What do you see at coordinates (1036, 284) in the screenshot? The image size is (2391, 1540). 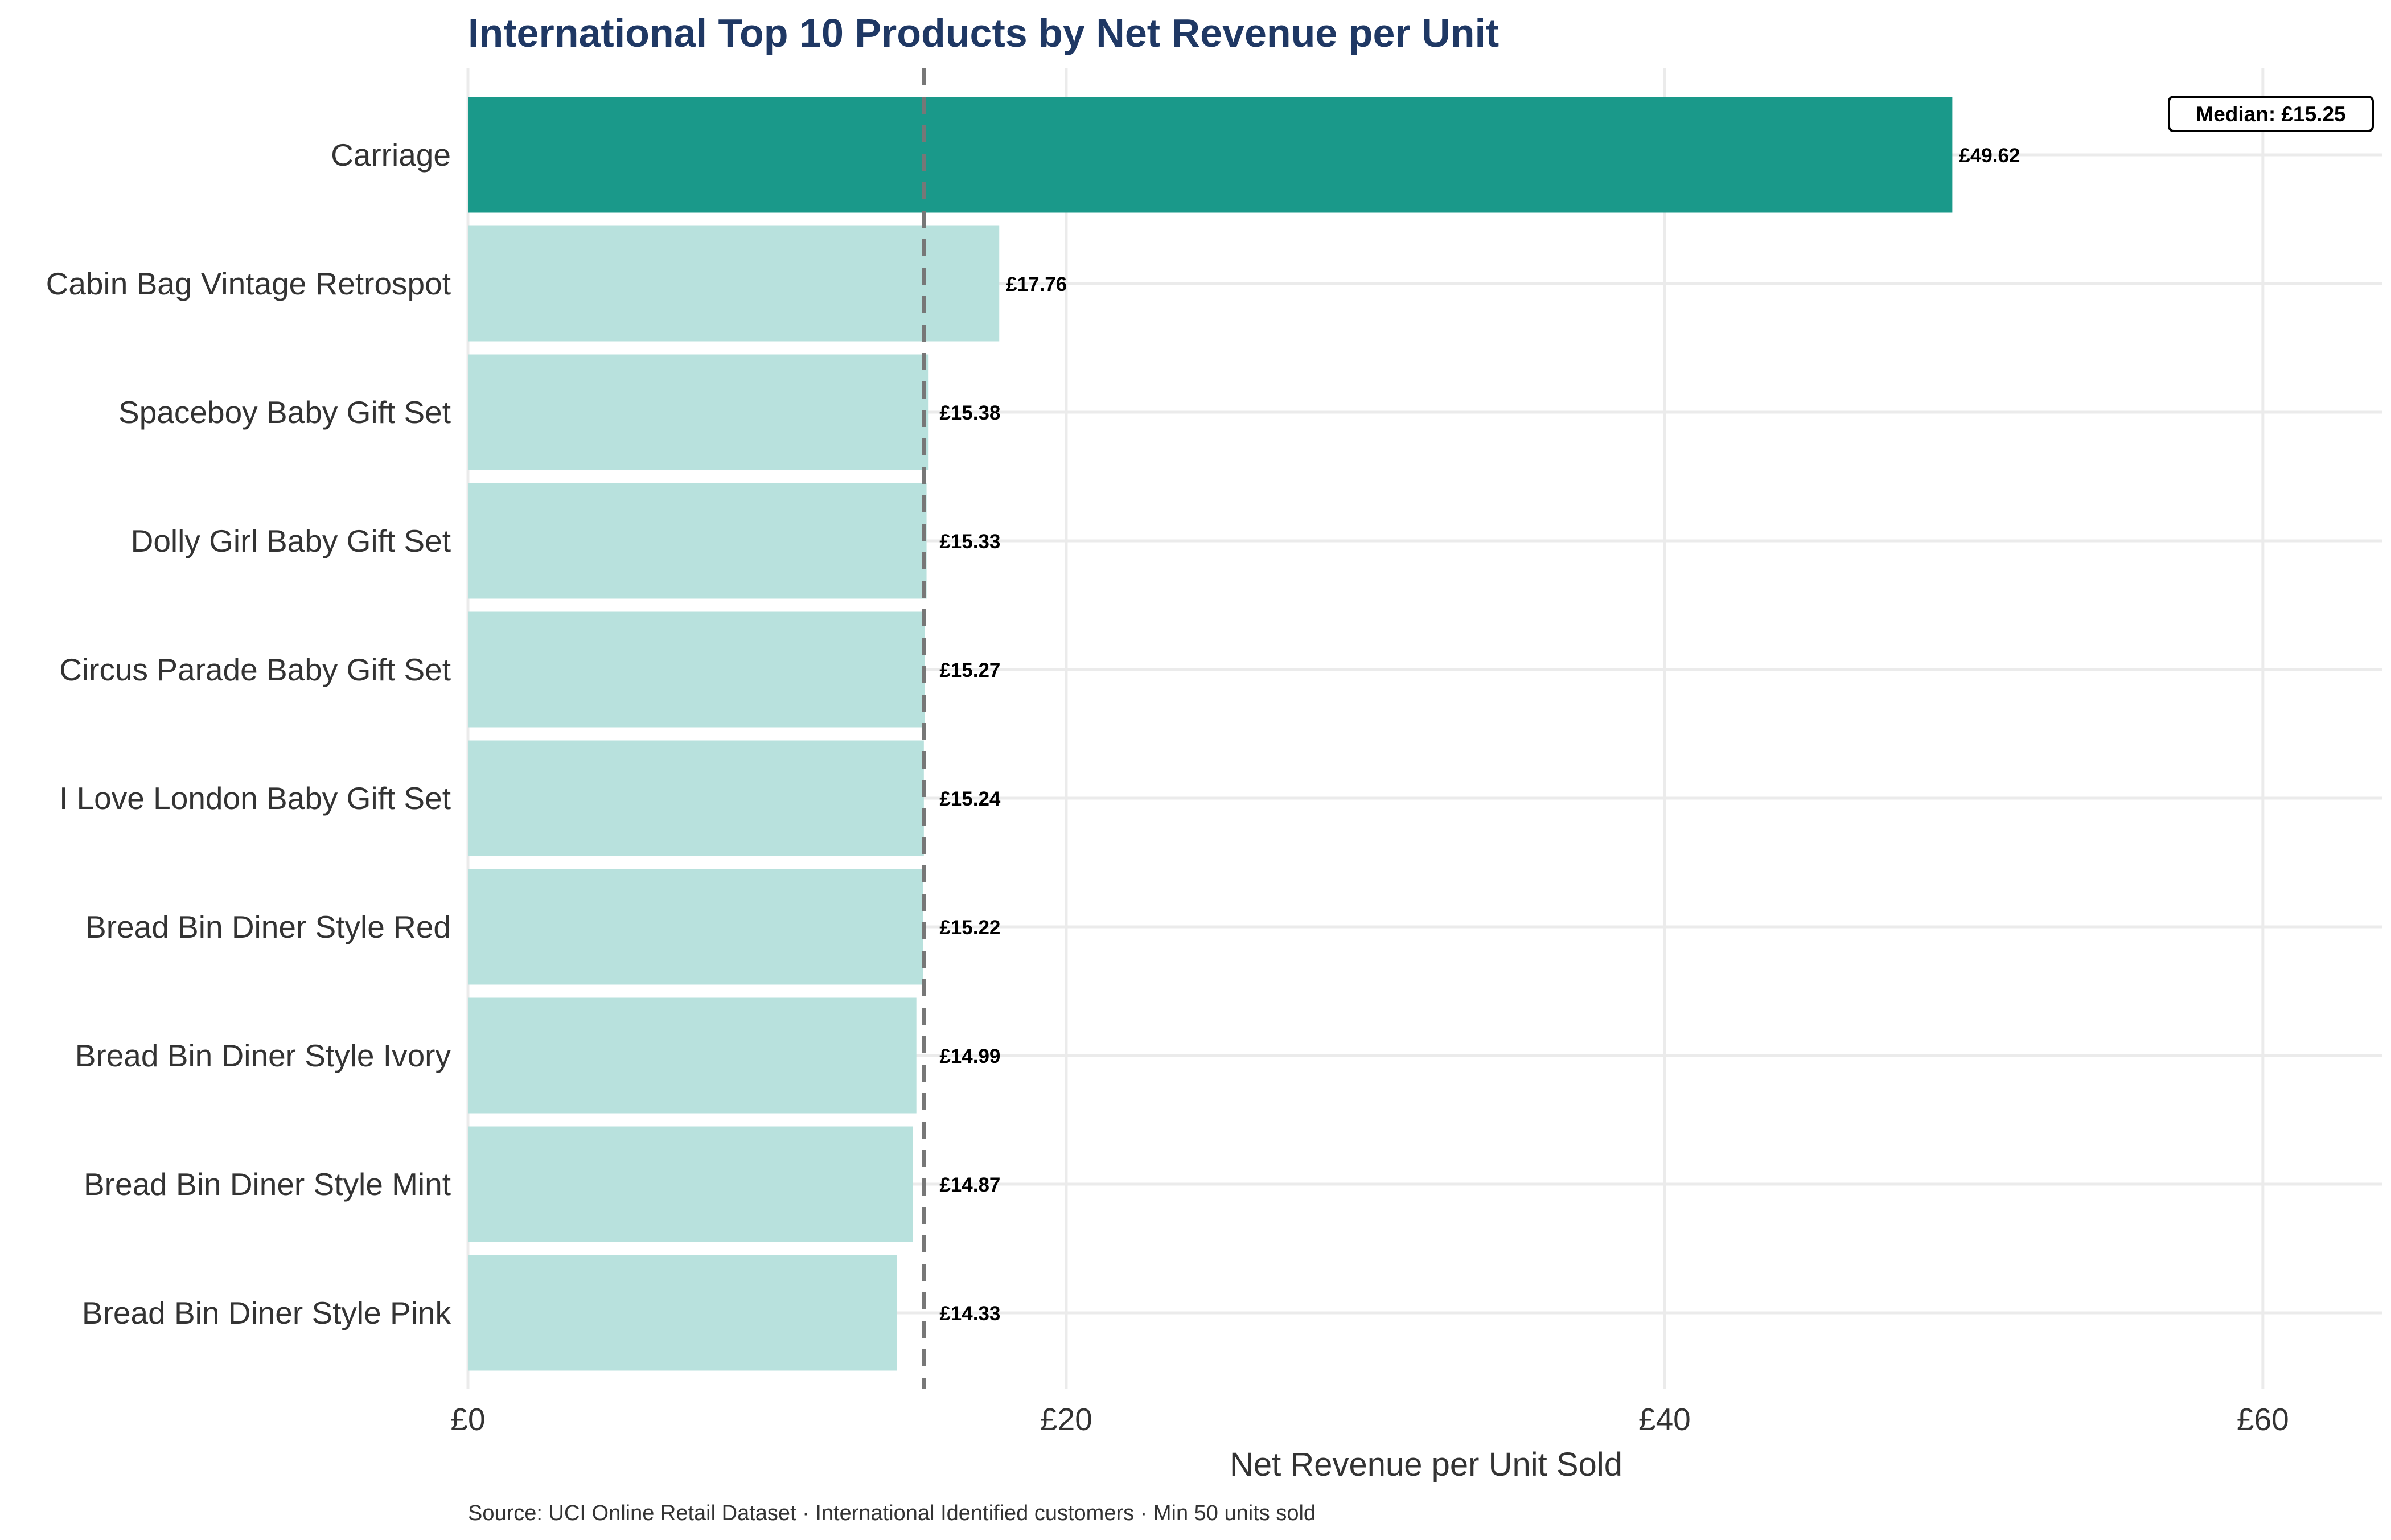 I see `value-label: £17.76` at bounding box center [1036, 284].